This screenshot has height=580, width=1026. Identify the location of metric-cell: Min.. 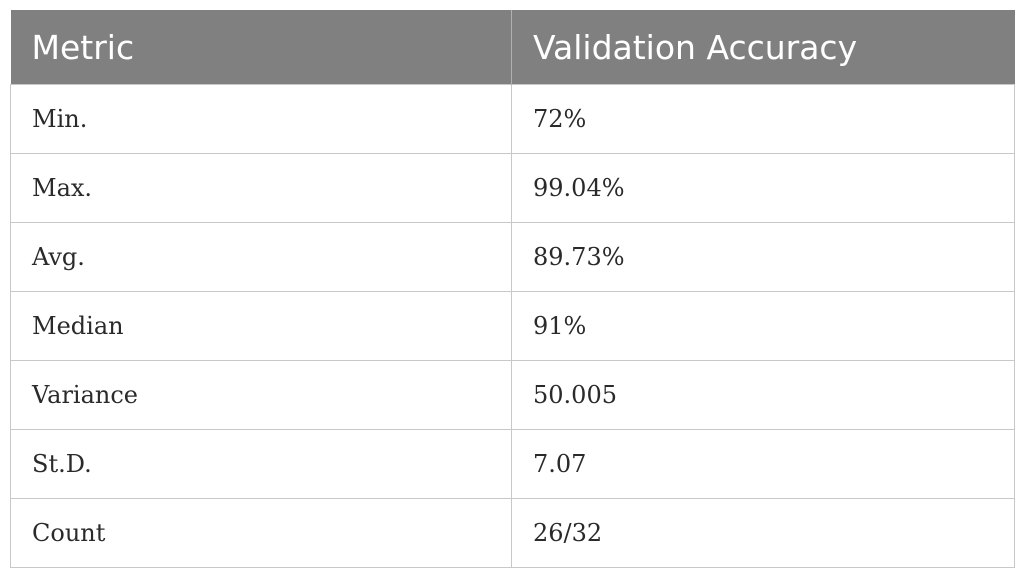
(261, 119).